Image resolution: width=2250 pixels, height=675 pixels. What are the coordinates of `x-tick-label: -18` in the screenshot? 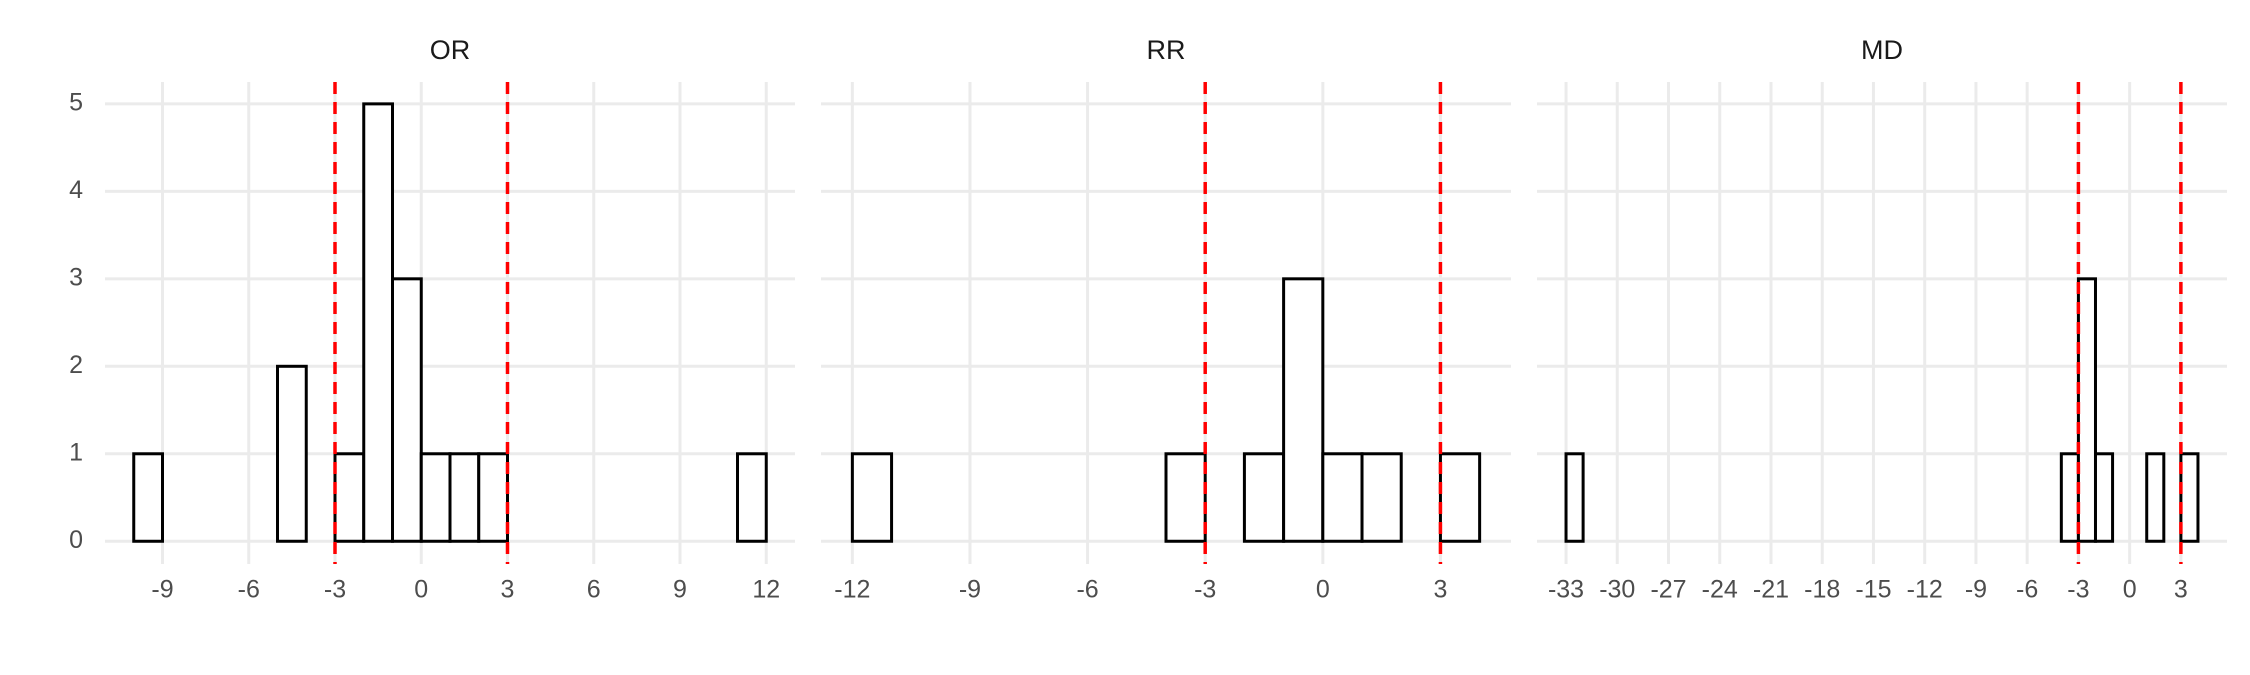 It's located at (1822, 590).